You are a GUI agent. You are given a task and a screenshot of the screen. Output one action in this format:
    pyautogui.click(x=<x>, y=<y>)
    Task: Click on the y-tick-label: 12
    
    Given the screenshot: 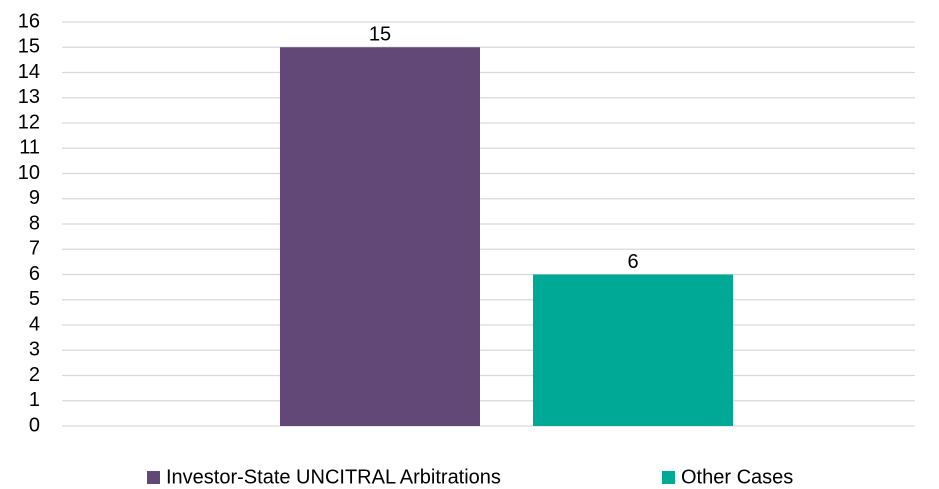 What is the action you would take?
    pyautogui.click(x=29, y=122)
    